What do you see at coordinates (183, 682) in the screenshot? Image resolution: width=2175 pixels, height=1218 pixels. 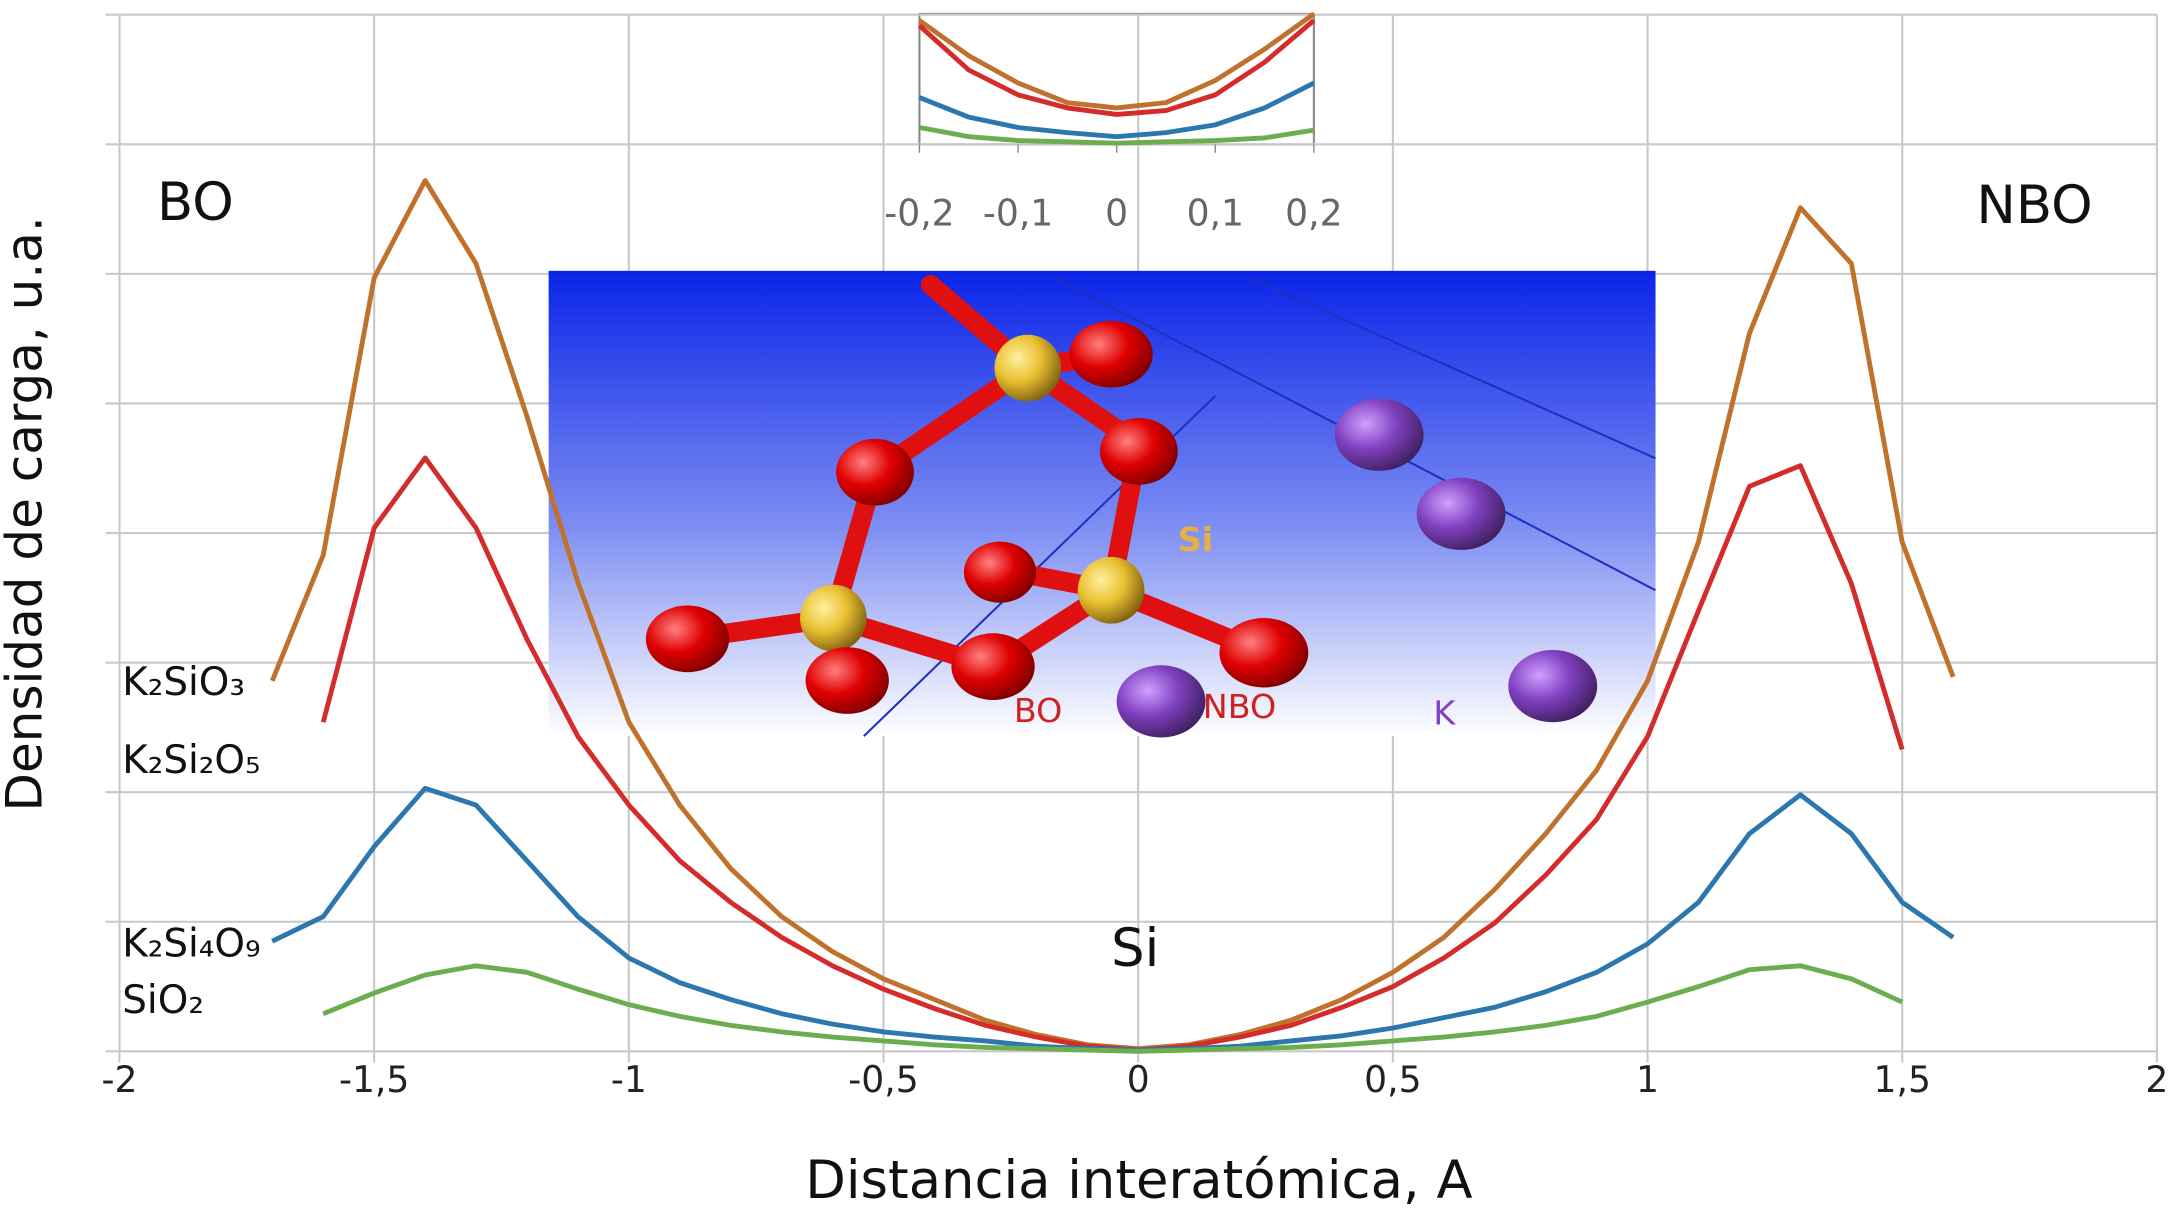 I see `legend-label: K₂SiO₃` at bounding box center [183, 682].